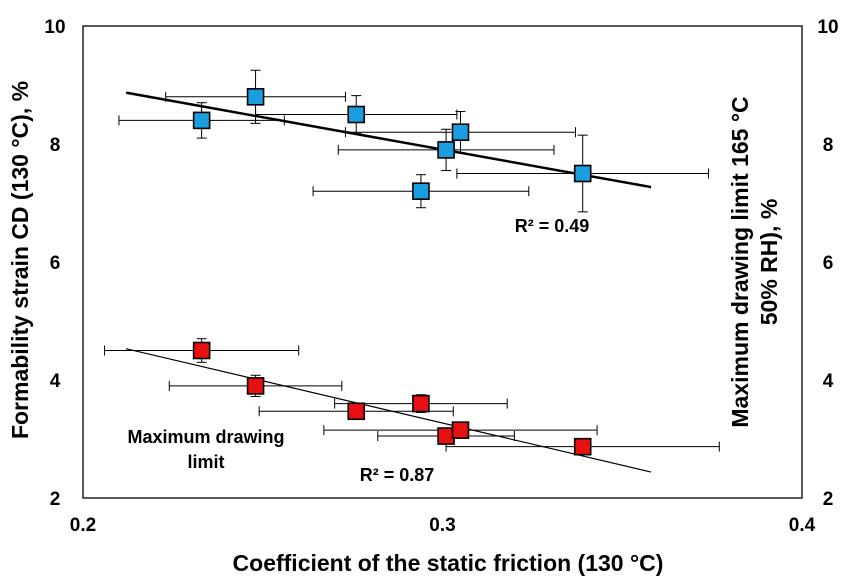 The width and height of the screenshot is (856, 579). What do you see at coordinates (828, 145) in the screenshot?
I see `y-right-tick-label: 8` at bounding box center [828, 145].